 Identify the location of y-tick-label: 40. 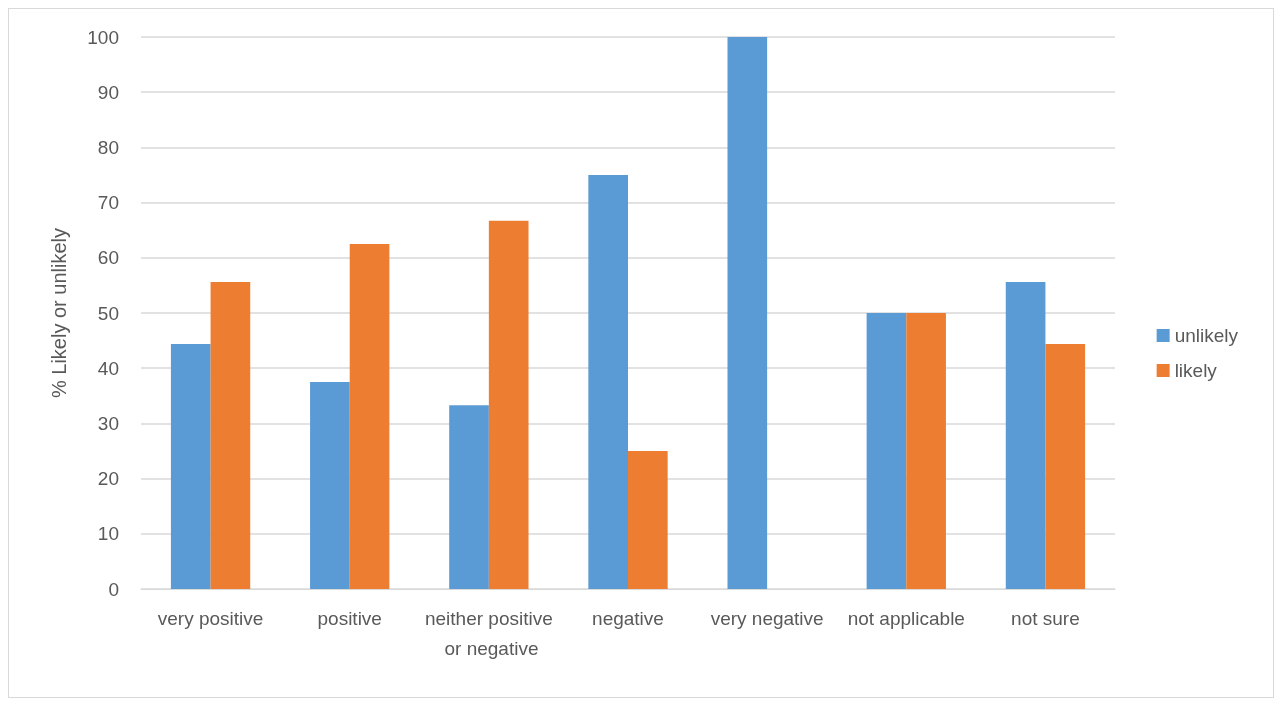
(108, 368).